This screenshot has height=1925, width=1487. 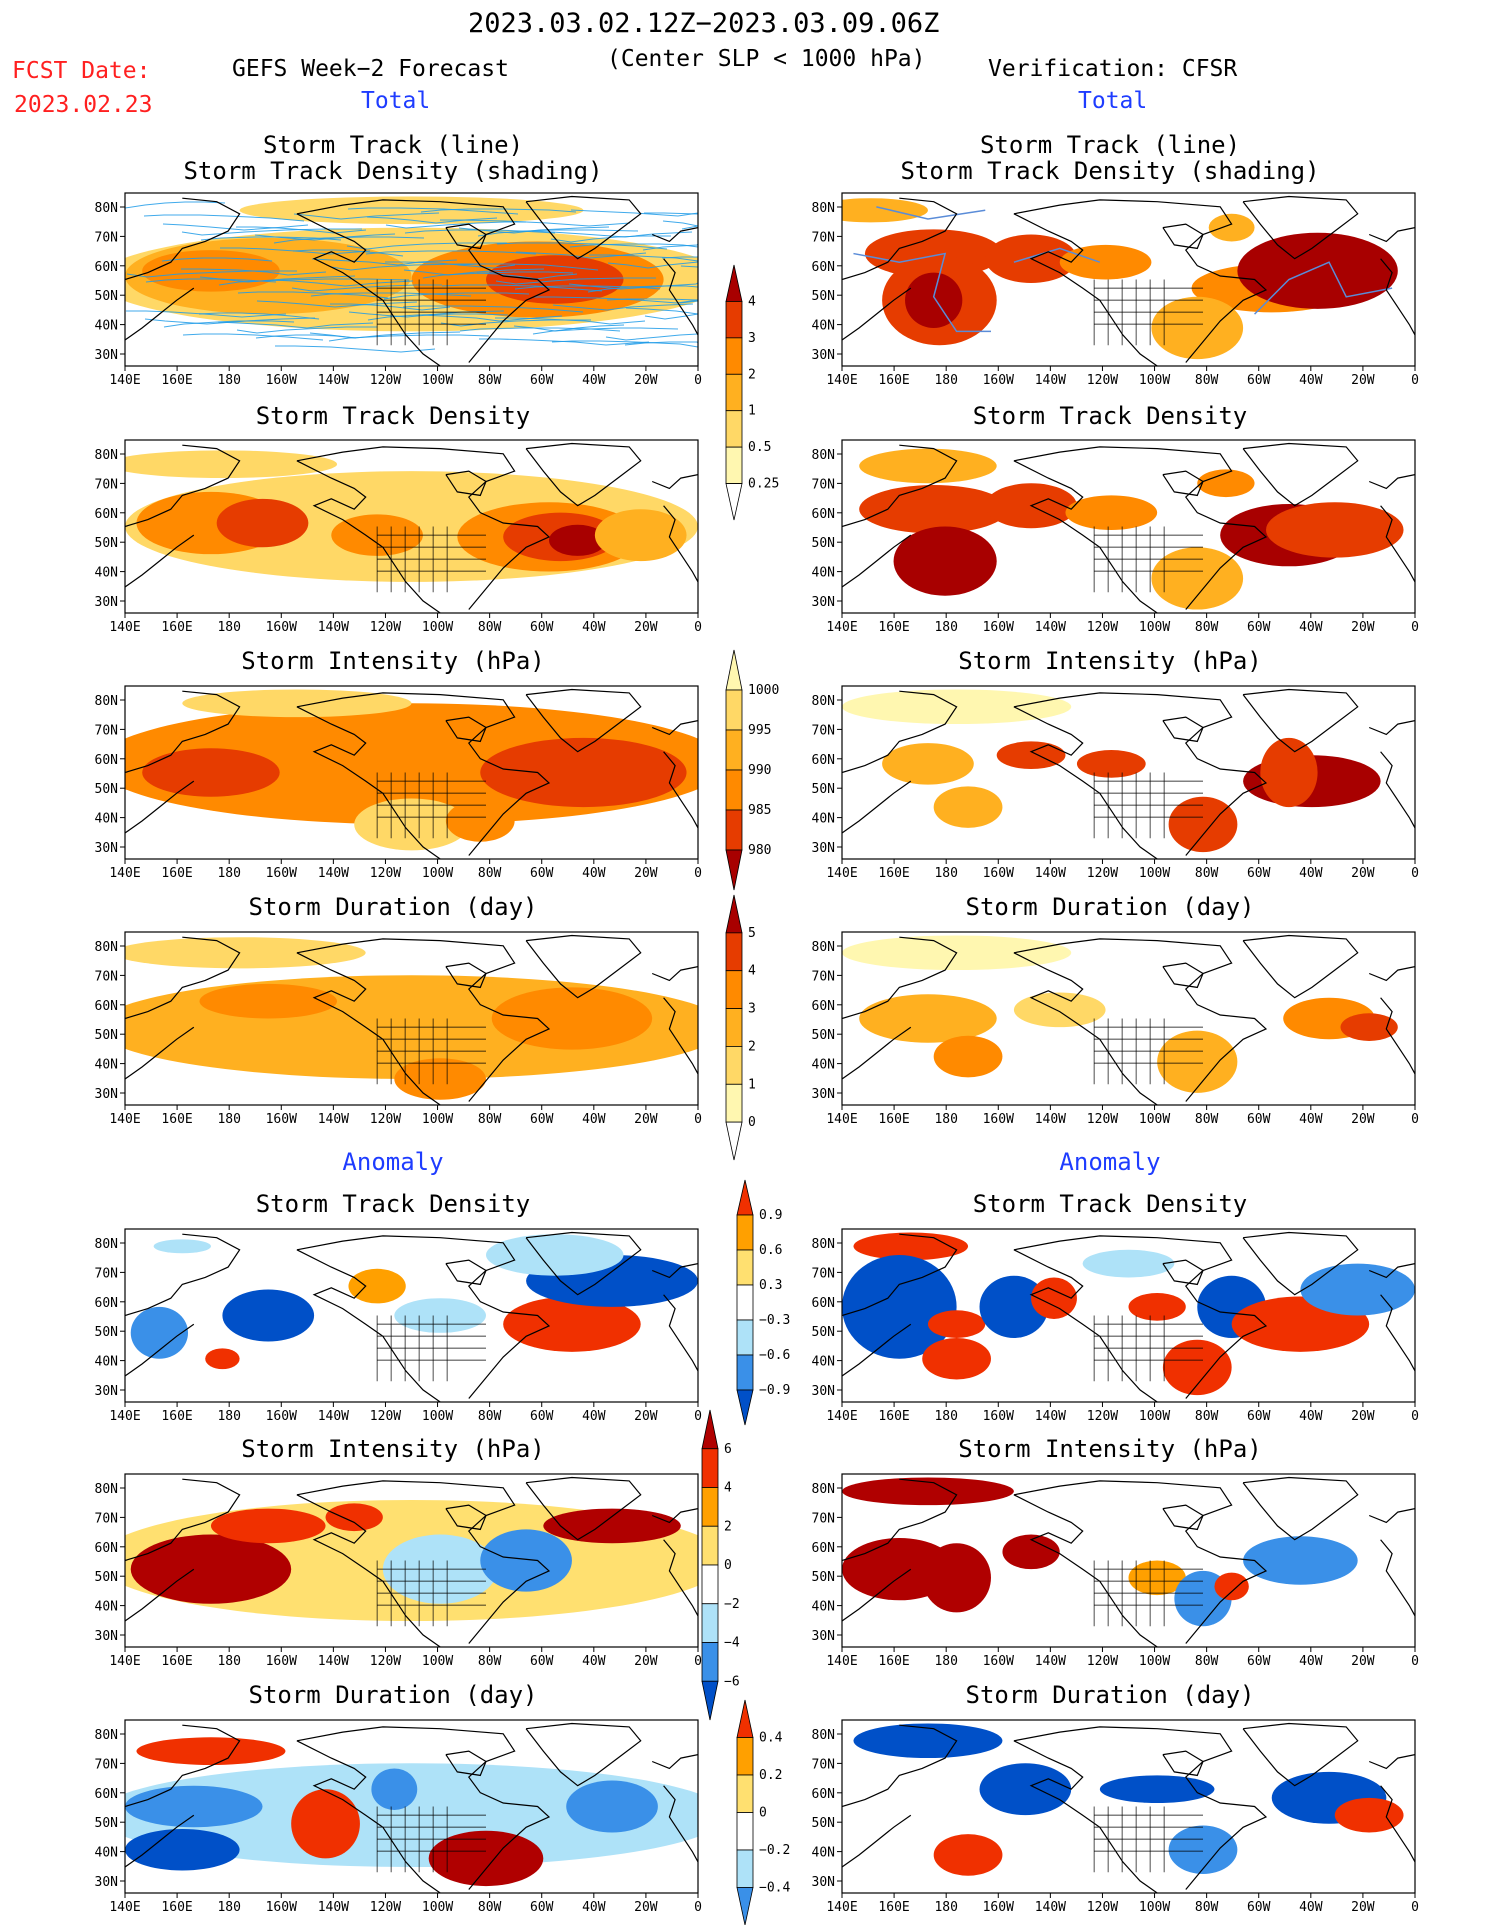 I want to click on colorbar-label: 4, so click(x=752, y=301).